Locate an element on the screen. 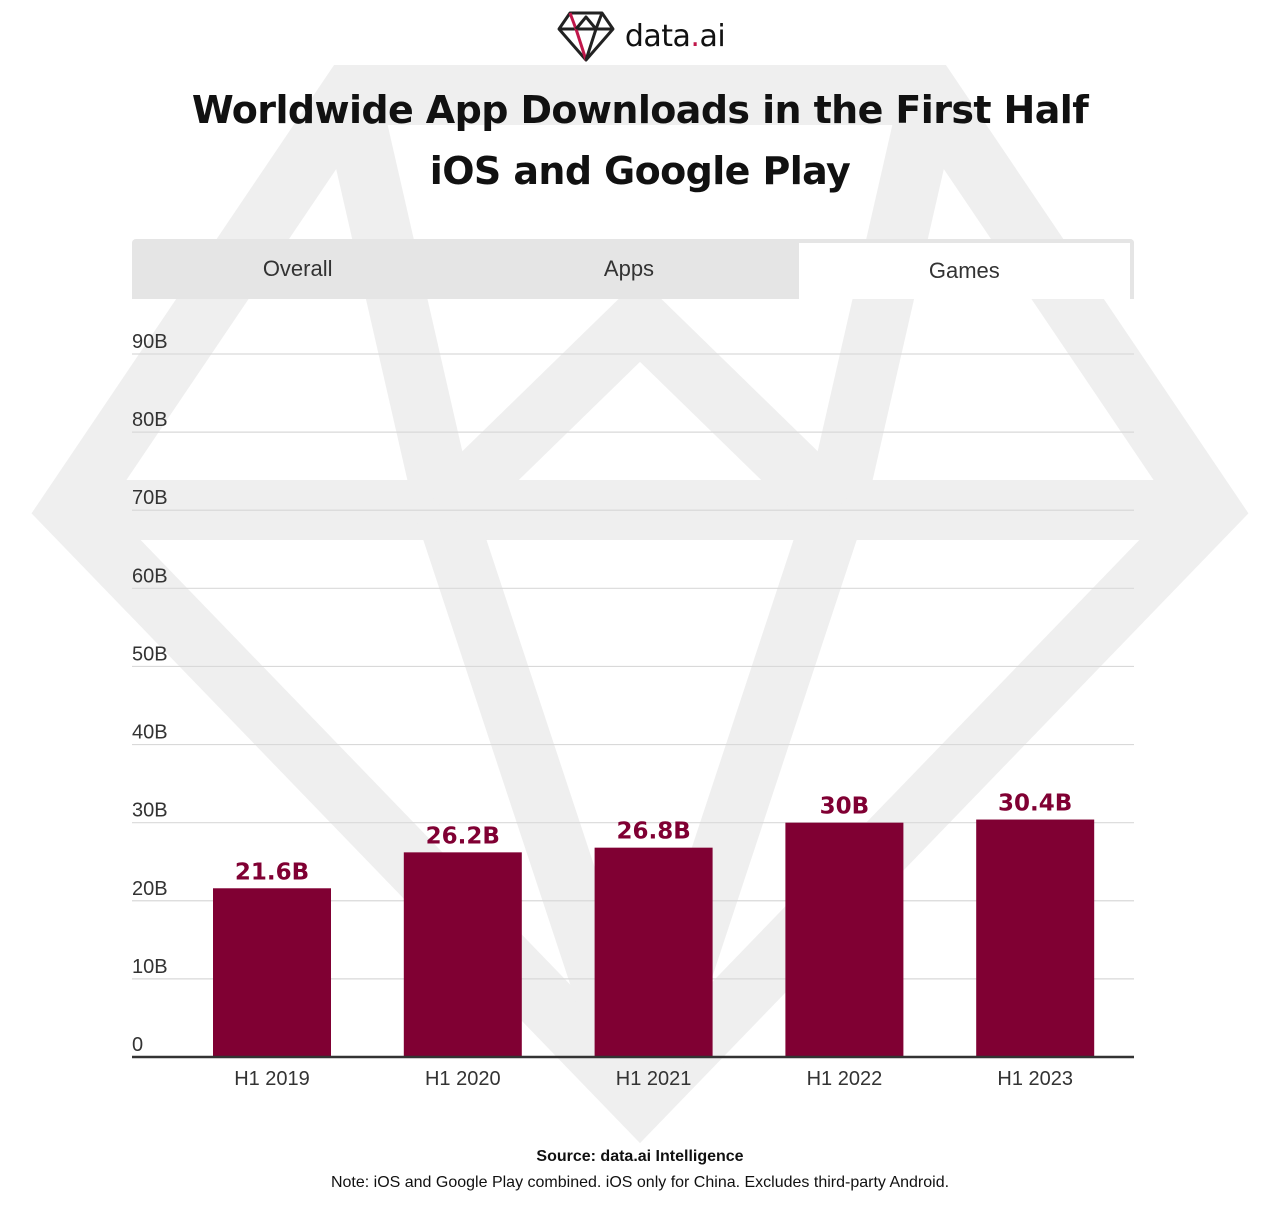 Image resolution: width=1280 pixels, height=1206 pixels. category-tabs: Overall Apps Games is located at coordinates (633, 269).